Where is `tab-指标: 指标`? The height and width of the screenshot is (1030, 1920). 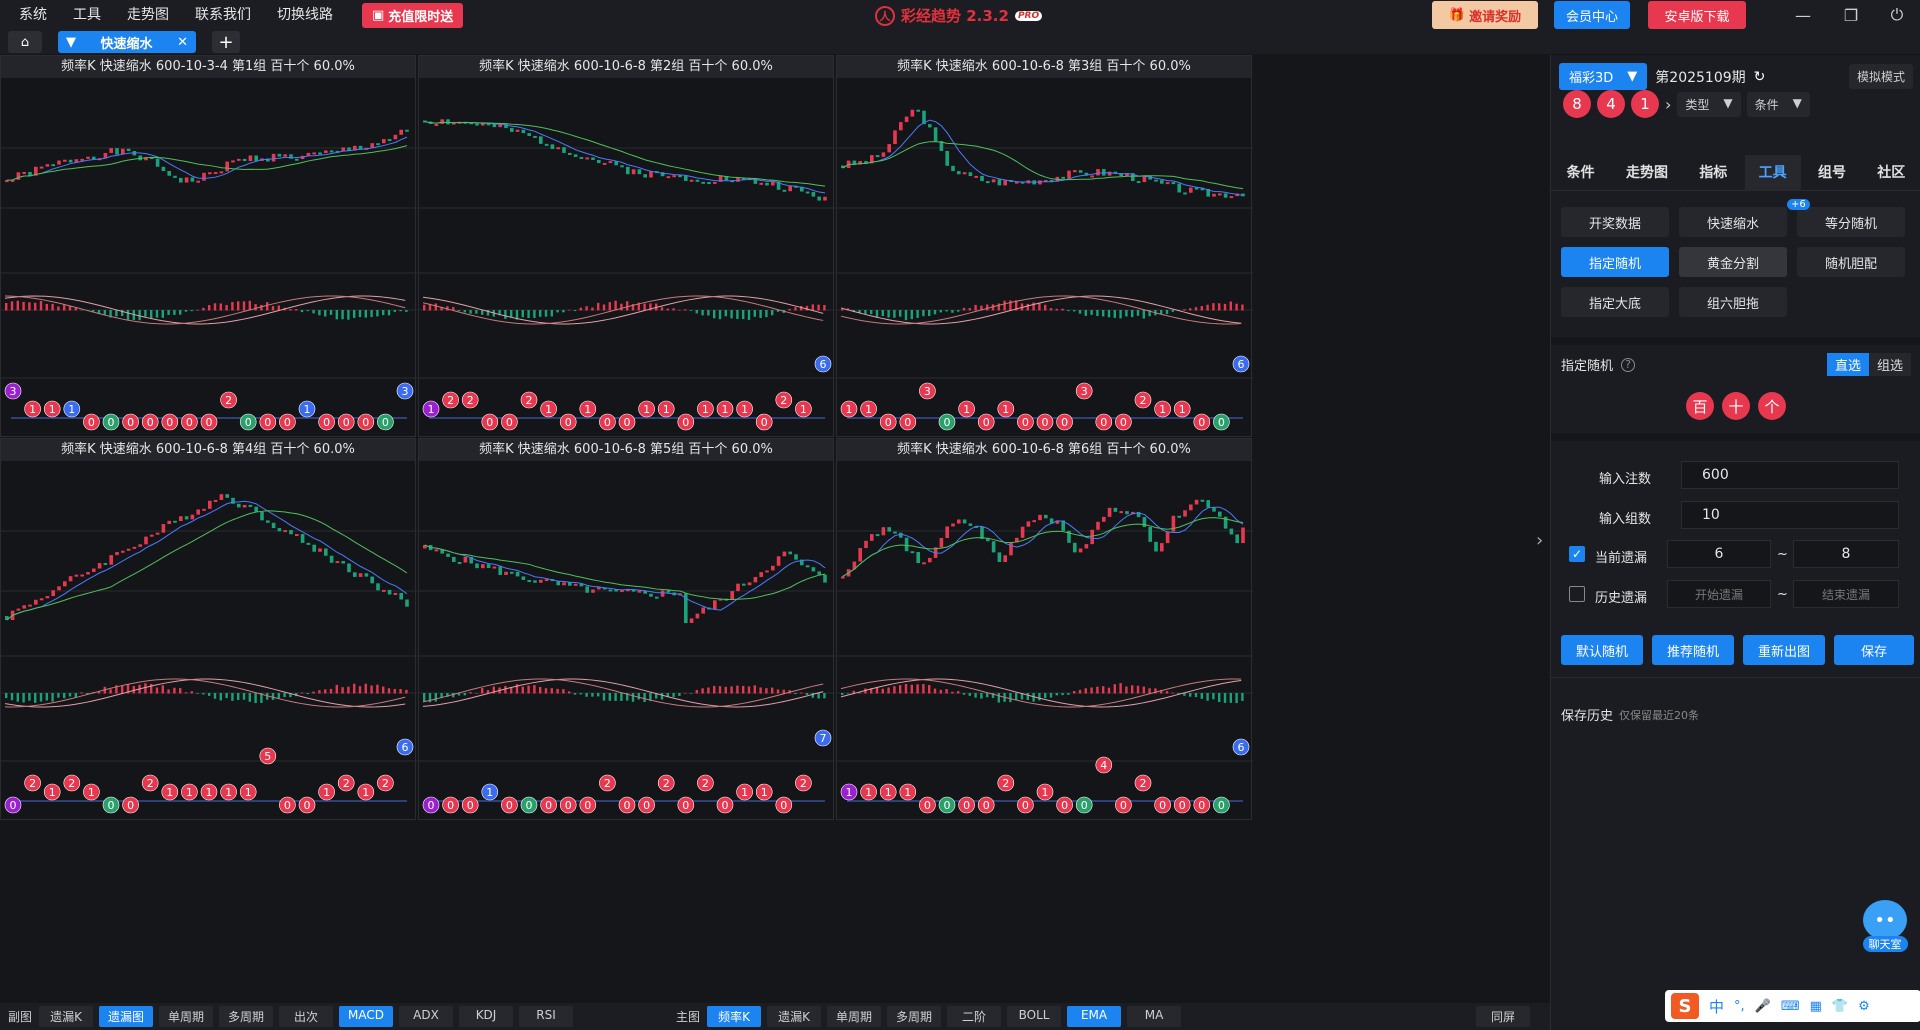
tab-指标: 指标 is located at coordinates (1713, 172).